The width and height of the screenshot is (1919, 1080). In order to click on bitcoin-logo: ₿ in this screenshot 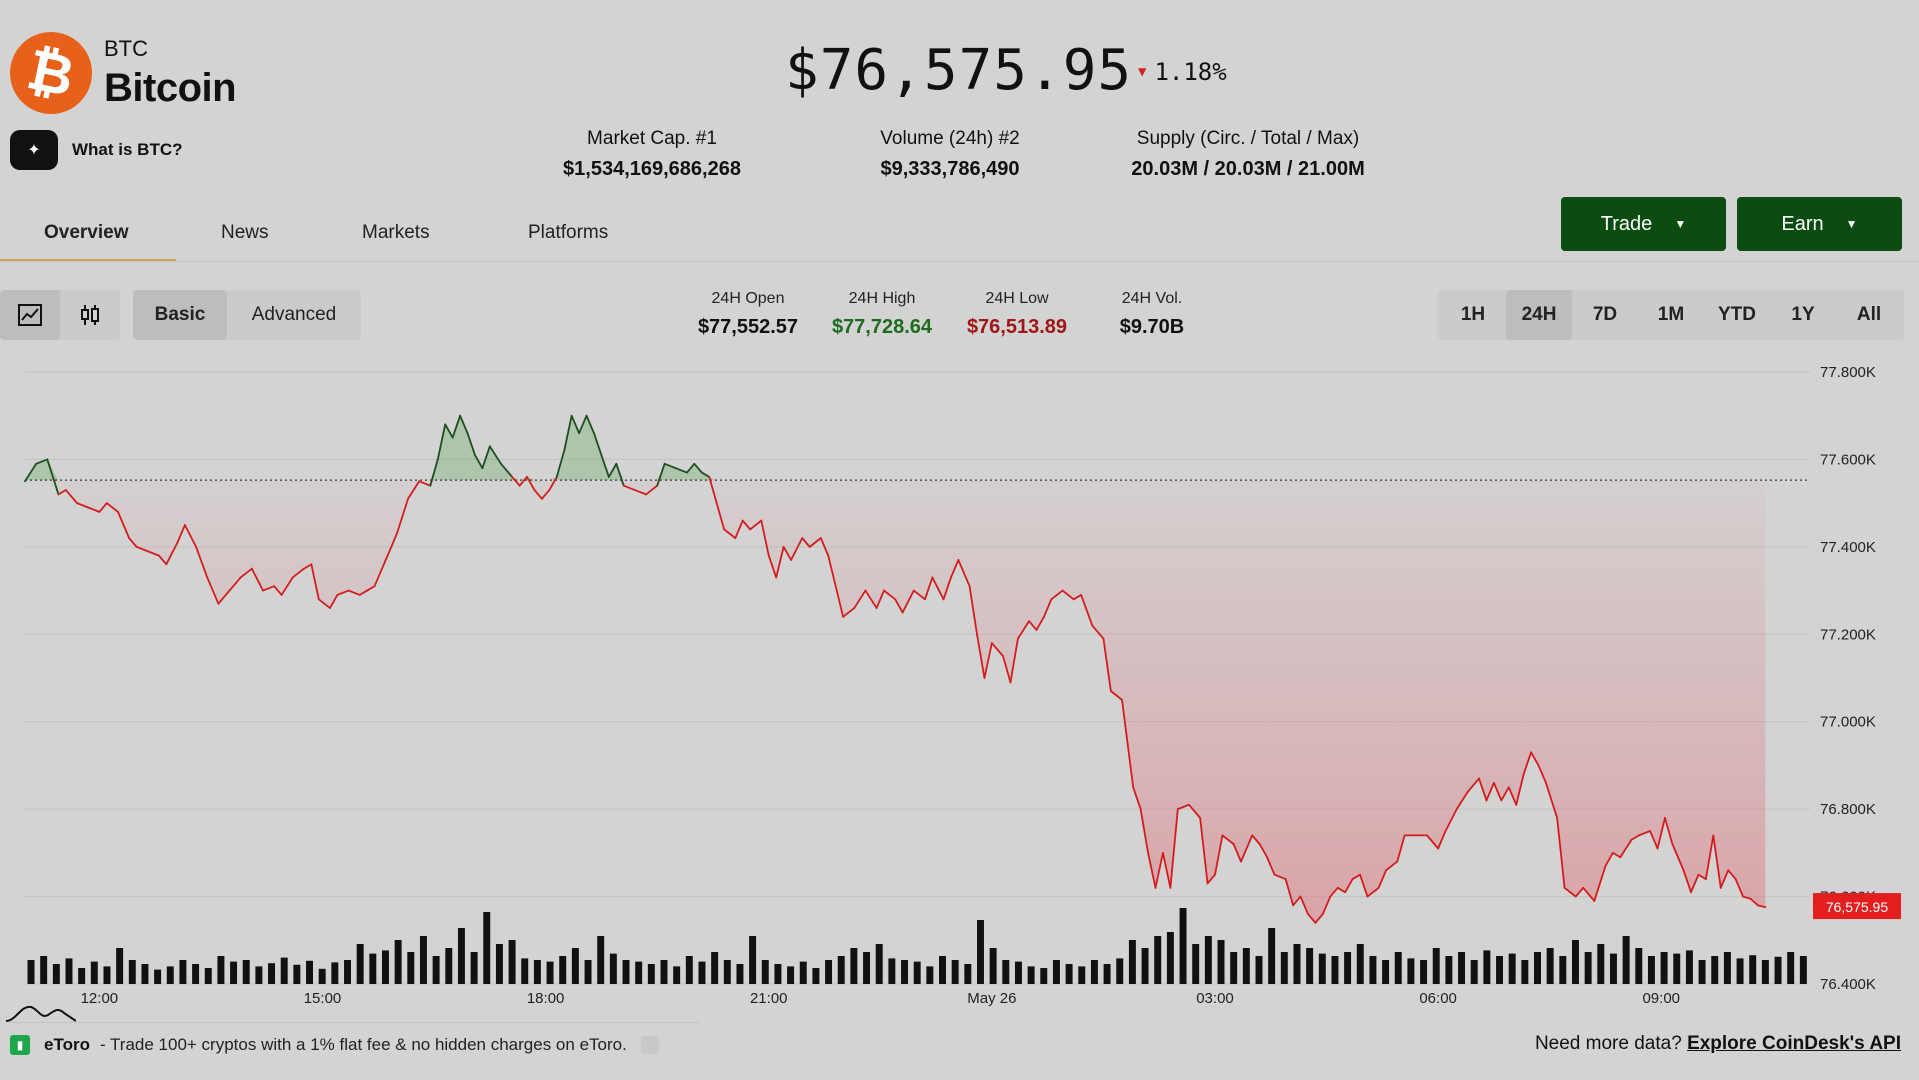, I will do `click(51, 73)`.